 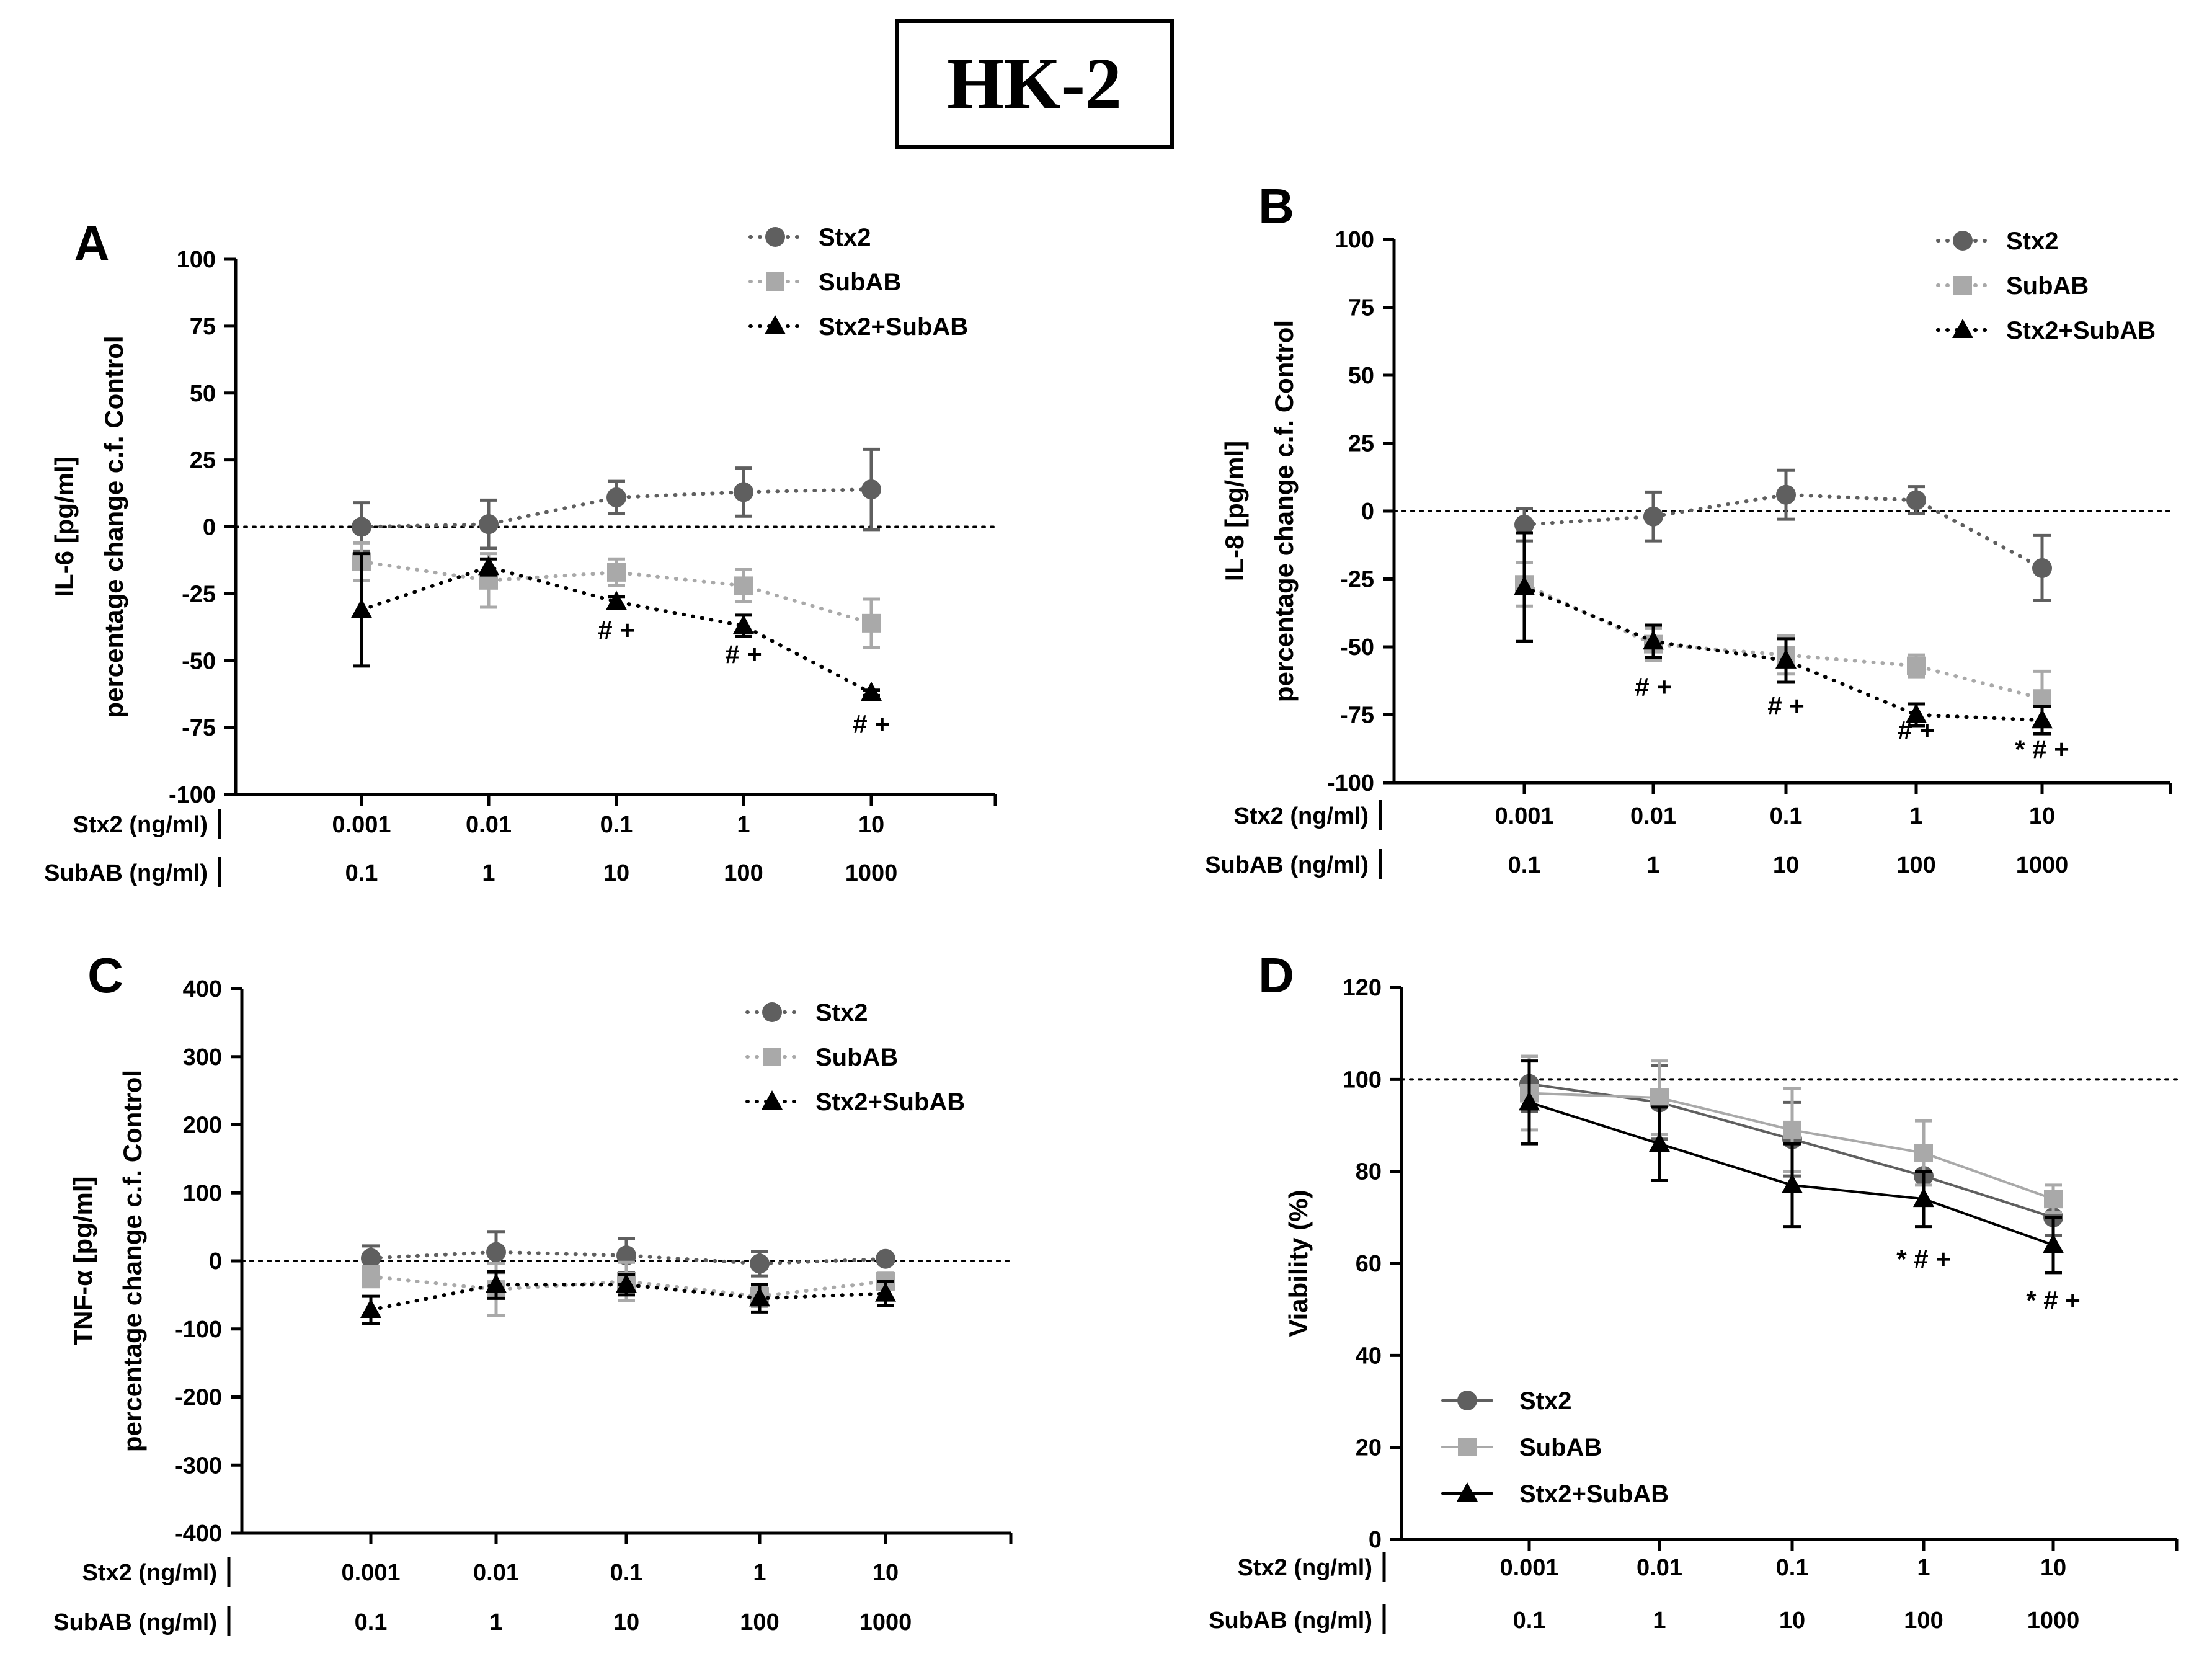 What do you see at coordinates (1276, 975) in the screenshot?
I see `panel-d-letter: D` at bounding box center [1276, 975].